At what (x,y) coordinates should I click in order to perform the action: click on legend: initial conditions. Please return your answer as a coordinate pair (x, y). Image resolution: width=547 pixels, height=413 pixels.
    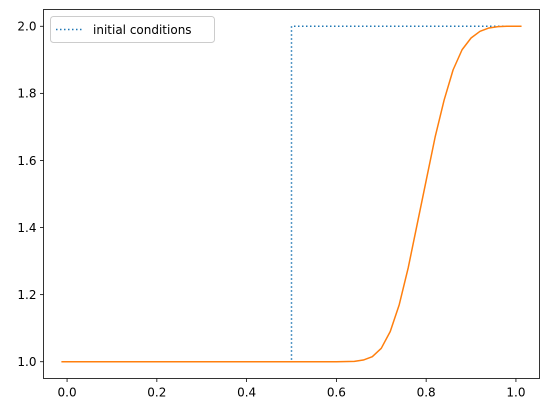
    Looking at the image, I should click on (132, 29).